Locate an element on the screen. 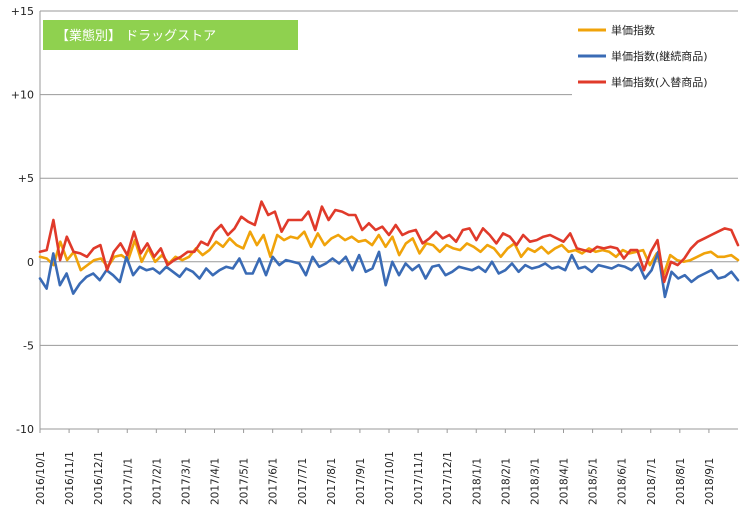 The height and width of the screenshot is (509, 742). x-tick-label: 2018/3/1 is located at coordinates (535, 481).